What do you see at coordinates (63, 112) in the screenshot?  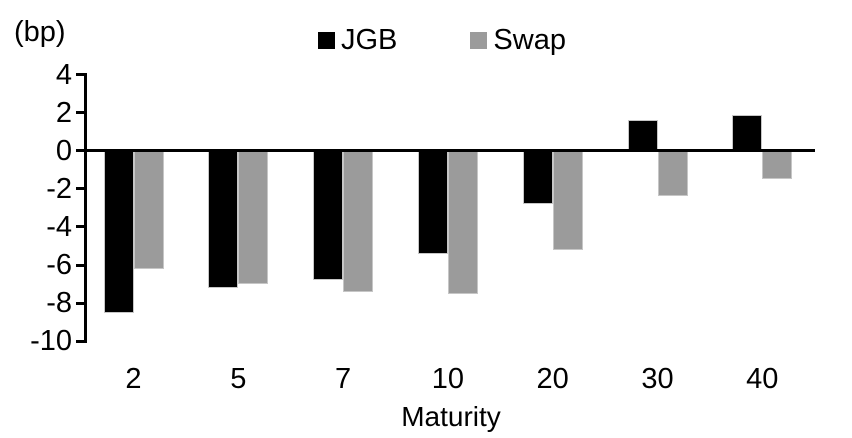 I see `y-tick-label: 2` at bounding box center [63, 112].